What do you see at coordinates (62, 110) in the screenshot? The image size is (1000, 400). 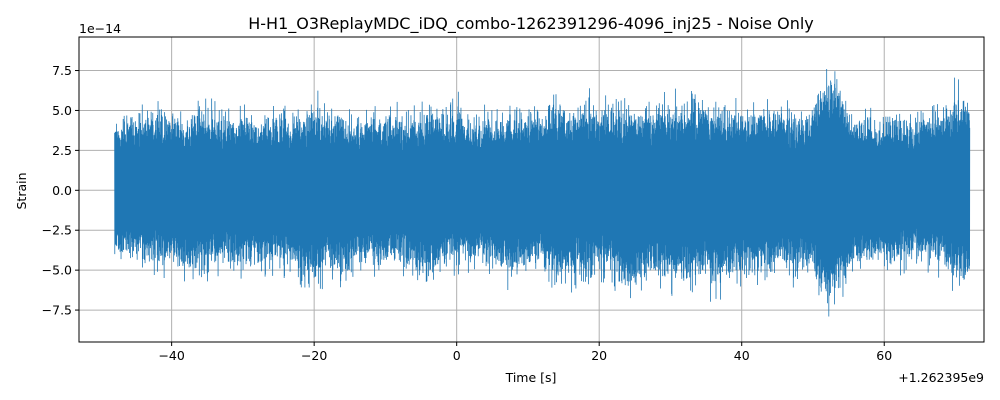 I see `y-tick-label: 5.0` at bounding box center [62, 110].